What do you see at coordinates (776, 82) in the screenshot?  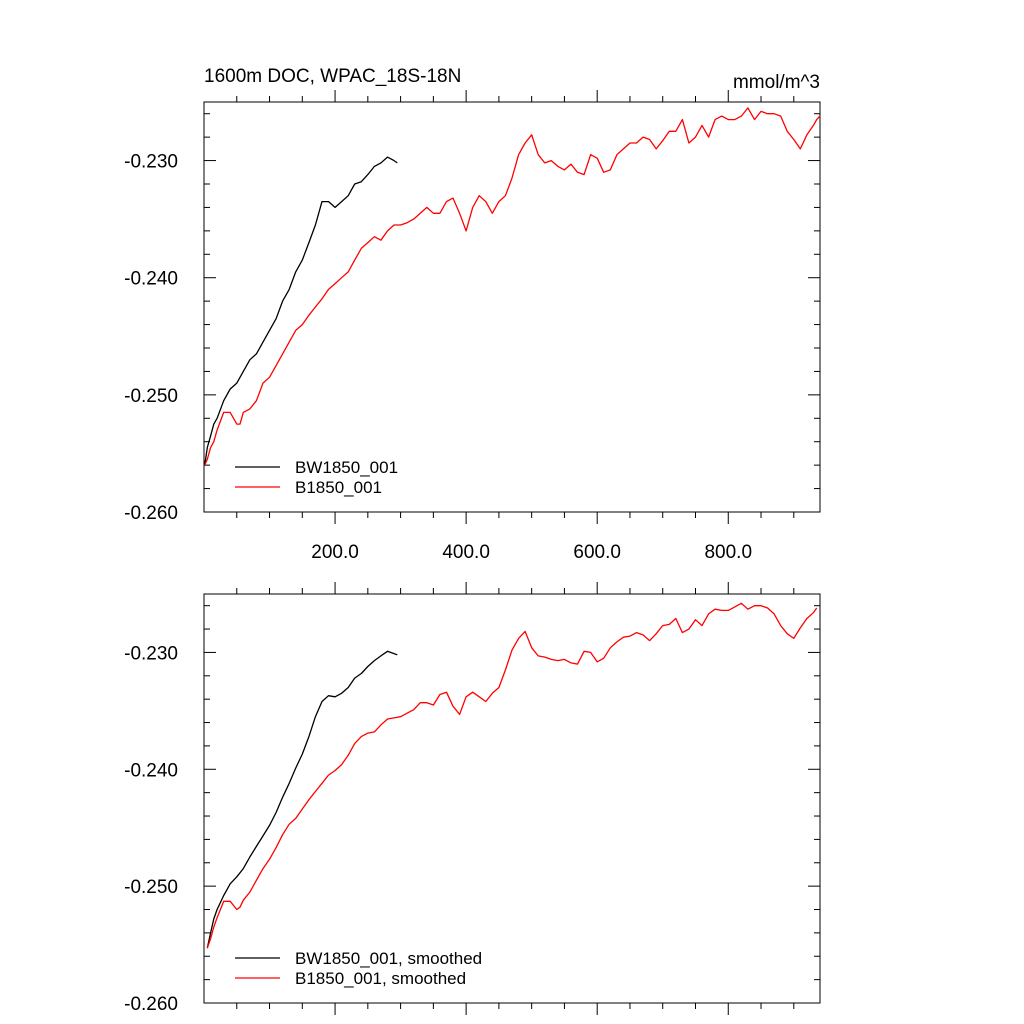 I see `units-label: mmol/m^3` at bounding box center [776, 82].